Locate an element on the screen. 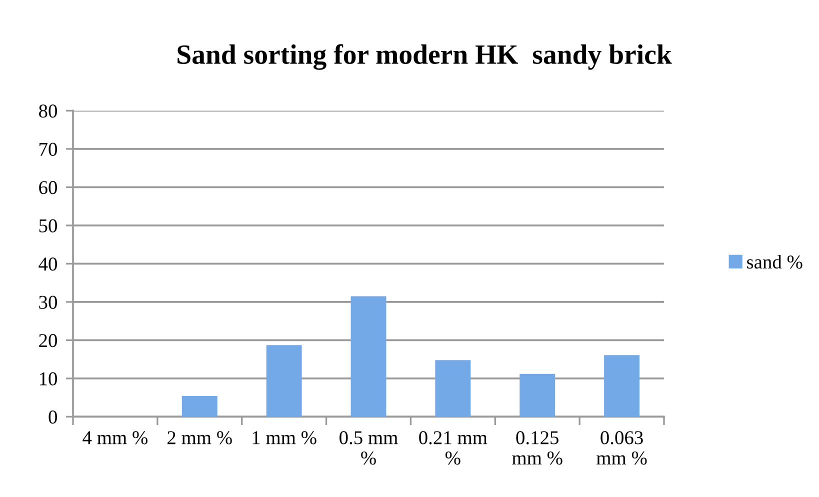 The width and height of the screenshot is (819, 497). y-tick-label: 0 is located at coordinates (52, 417).